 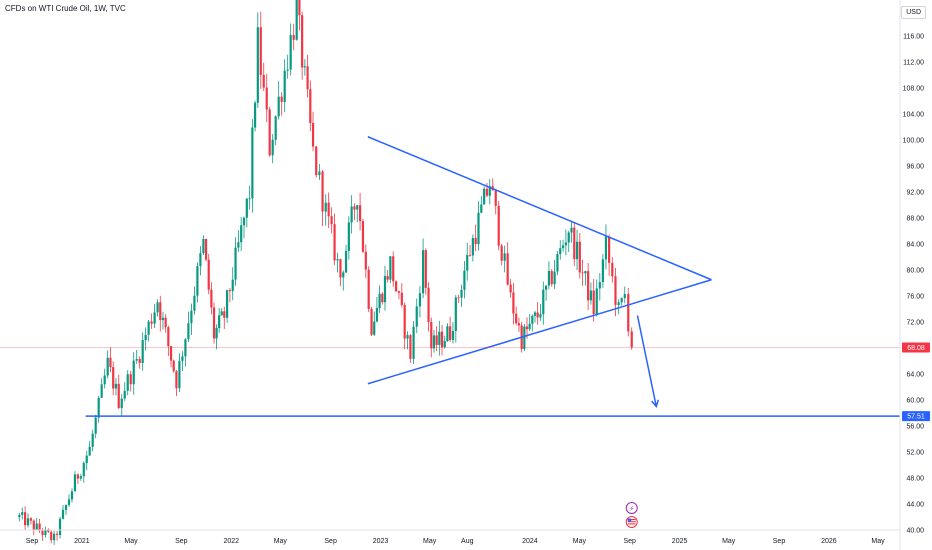 I want to click on price-tick-label: 80.00, so click(x=915, y=271).